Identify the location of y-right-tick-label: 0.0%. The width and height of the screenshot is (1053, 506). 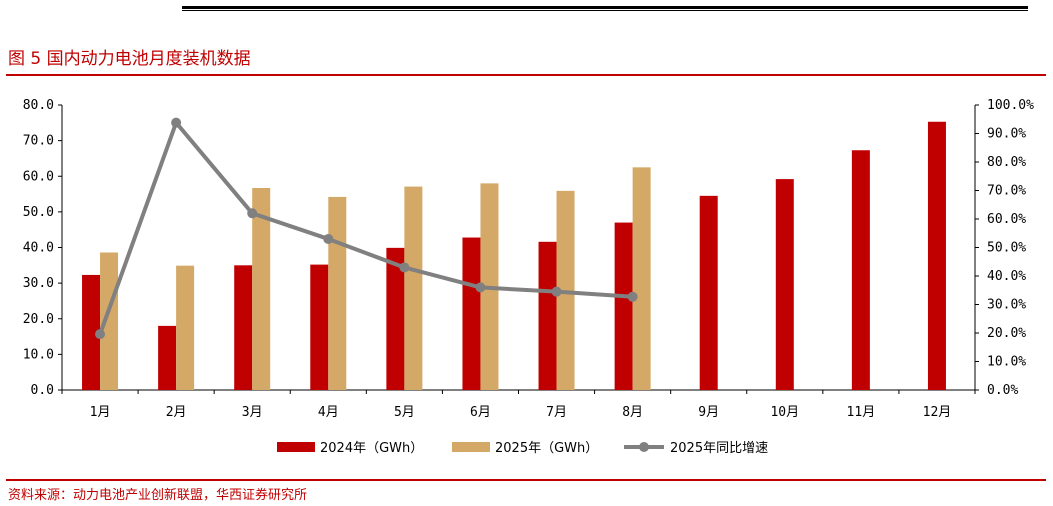
(1002, 390).